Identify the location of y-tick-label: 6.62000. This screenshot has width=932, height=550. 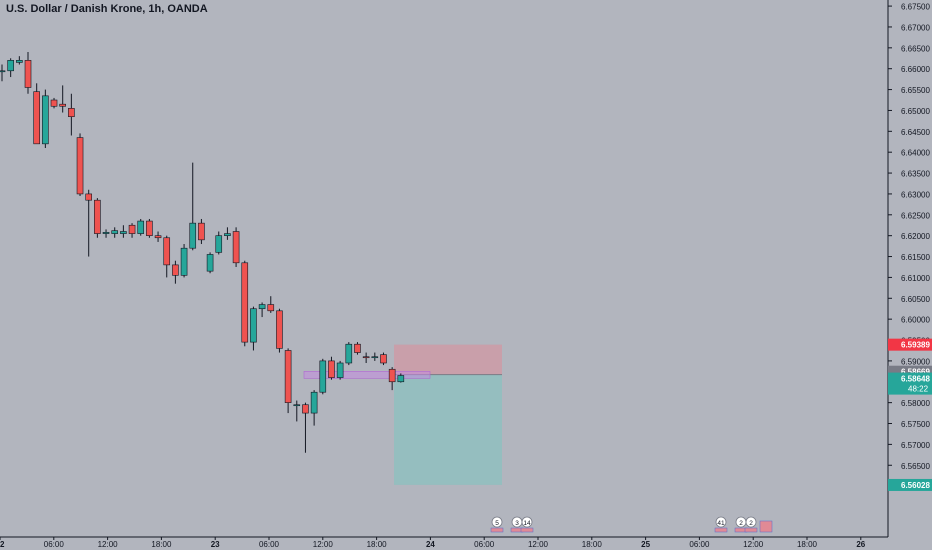
(915, 236).